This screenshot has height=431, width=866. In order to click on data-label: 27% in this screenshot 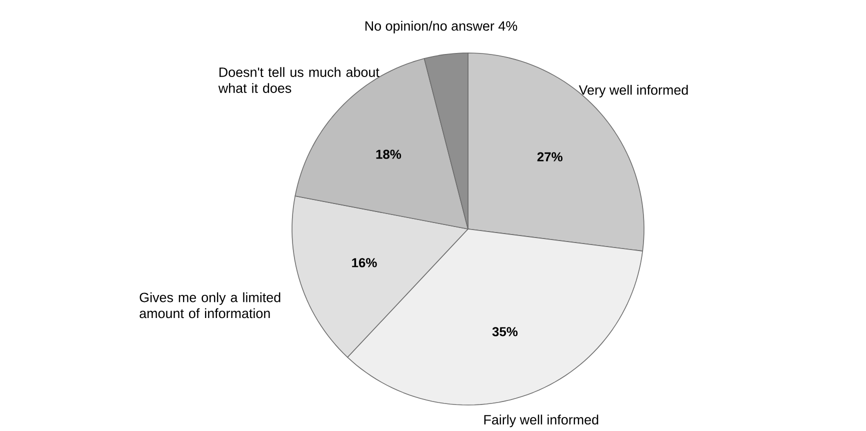, I will do `click(549, 157)`.